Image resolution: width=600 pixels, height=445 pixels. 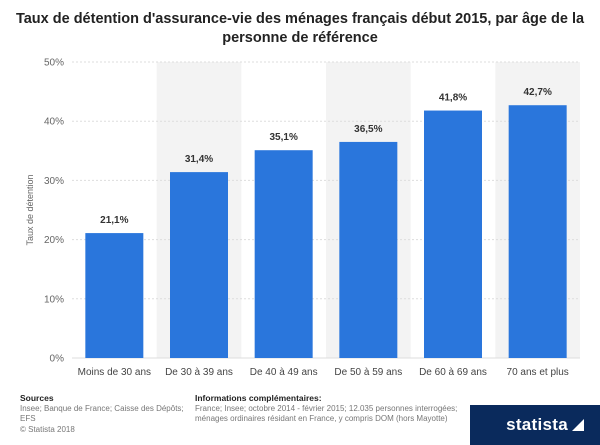 What do you see at coordinates (537, 92) in the screenshot?
I see `data-label: 42,7%` at bounding box center [537, 92].